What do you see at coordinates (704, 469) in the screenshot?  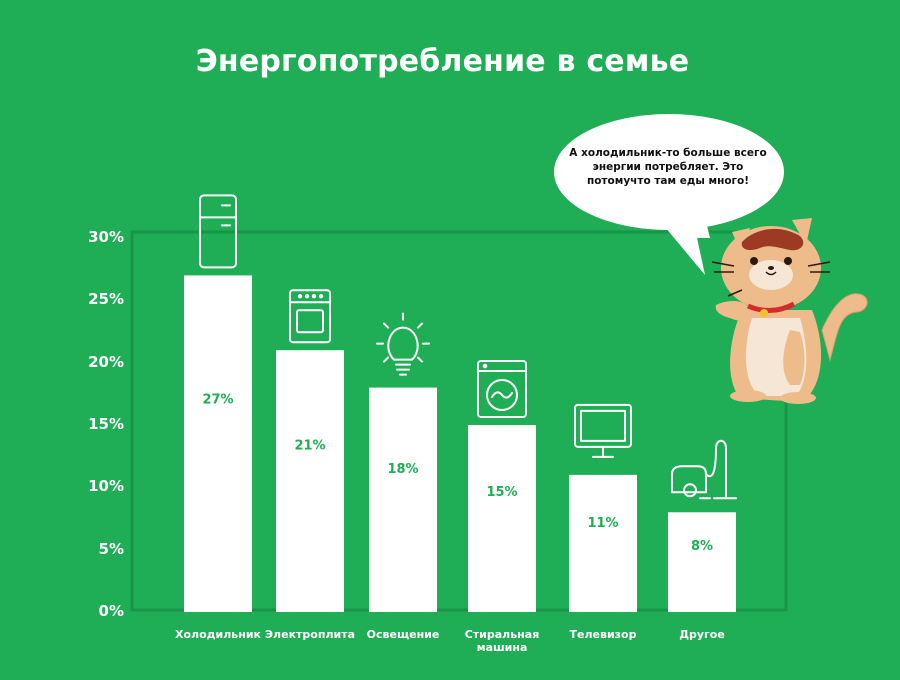 I see `vacuum-icon` at bounding box center [704, 469].